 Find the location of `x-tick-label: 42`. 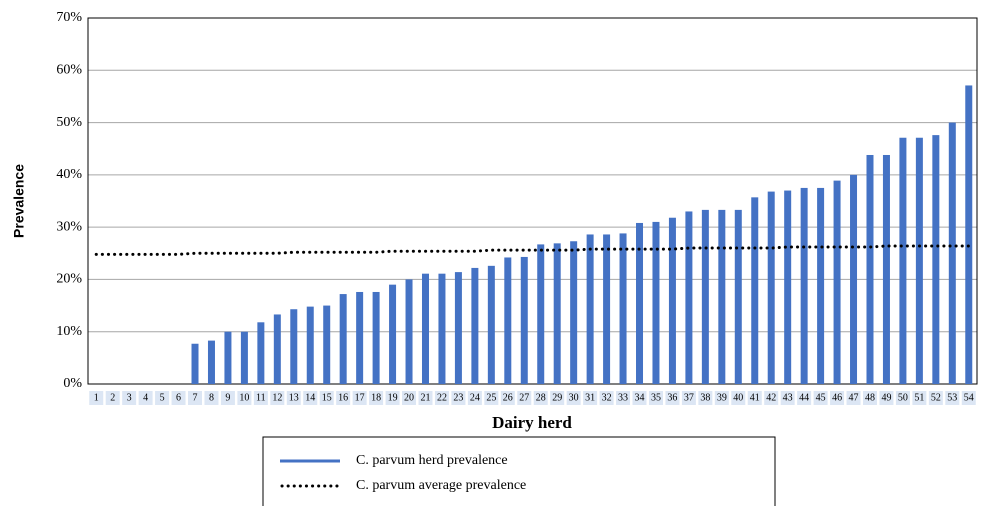

x-tick-label: 42 is located at coordinates (771, 397).